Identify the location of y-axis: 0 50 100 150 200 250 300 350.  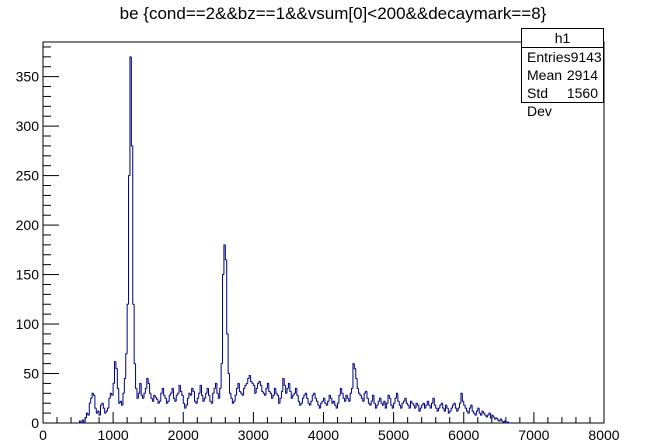
(37, 238).